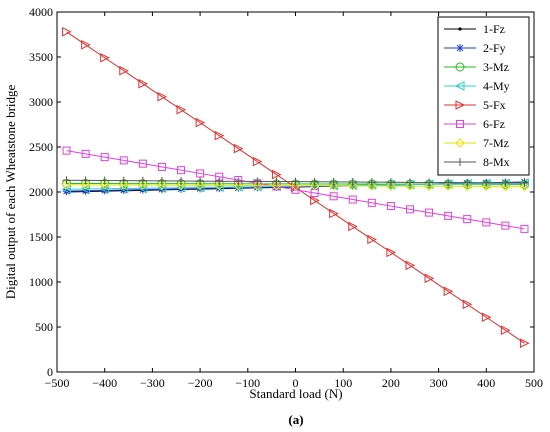 The width and height of the screenshot is (550, 432). What do you see at coordinates (496, 162) in the screenshot?
I see `legend-label: 8-Mx` at bounding box center [496, 162].